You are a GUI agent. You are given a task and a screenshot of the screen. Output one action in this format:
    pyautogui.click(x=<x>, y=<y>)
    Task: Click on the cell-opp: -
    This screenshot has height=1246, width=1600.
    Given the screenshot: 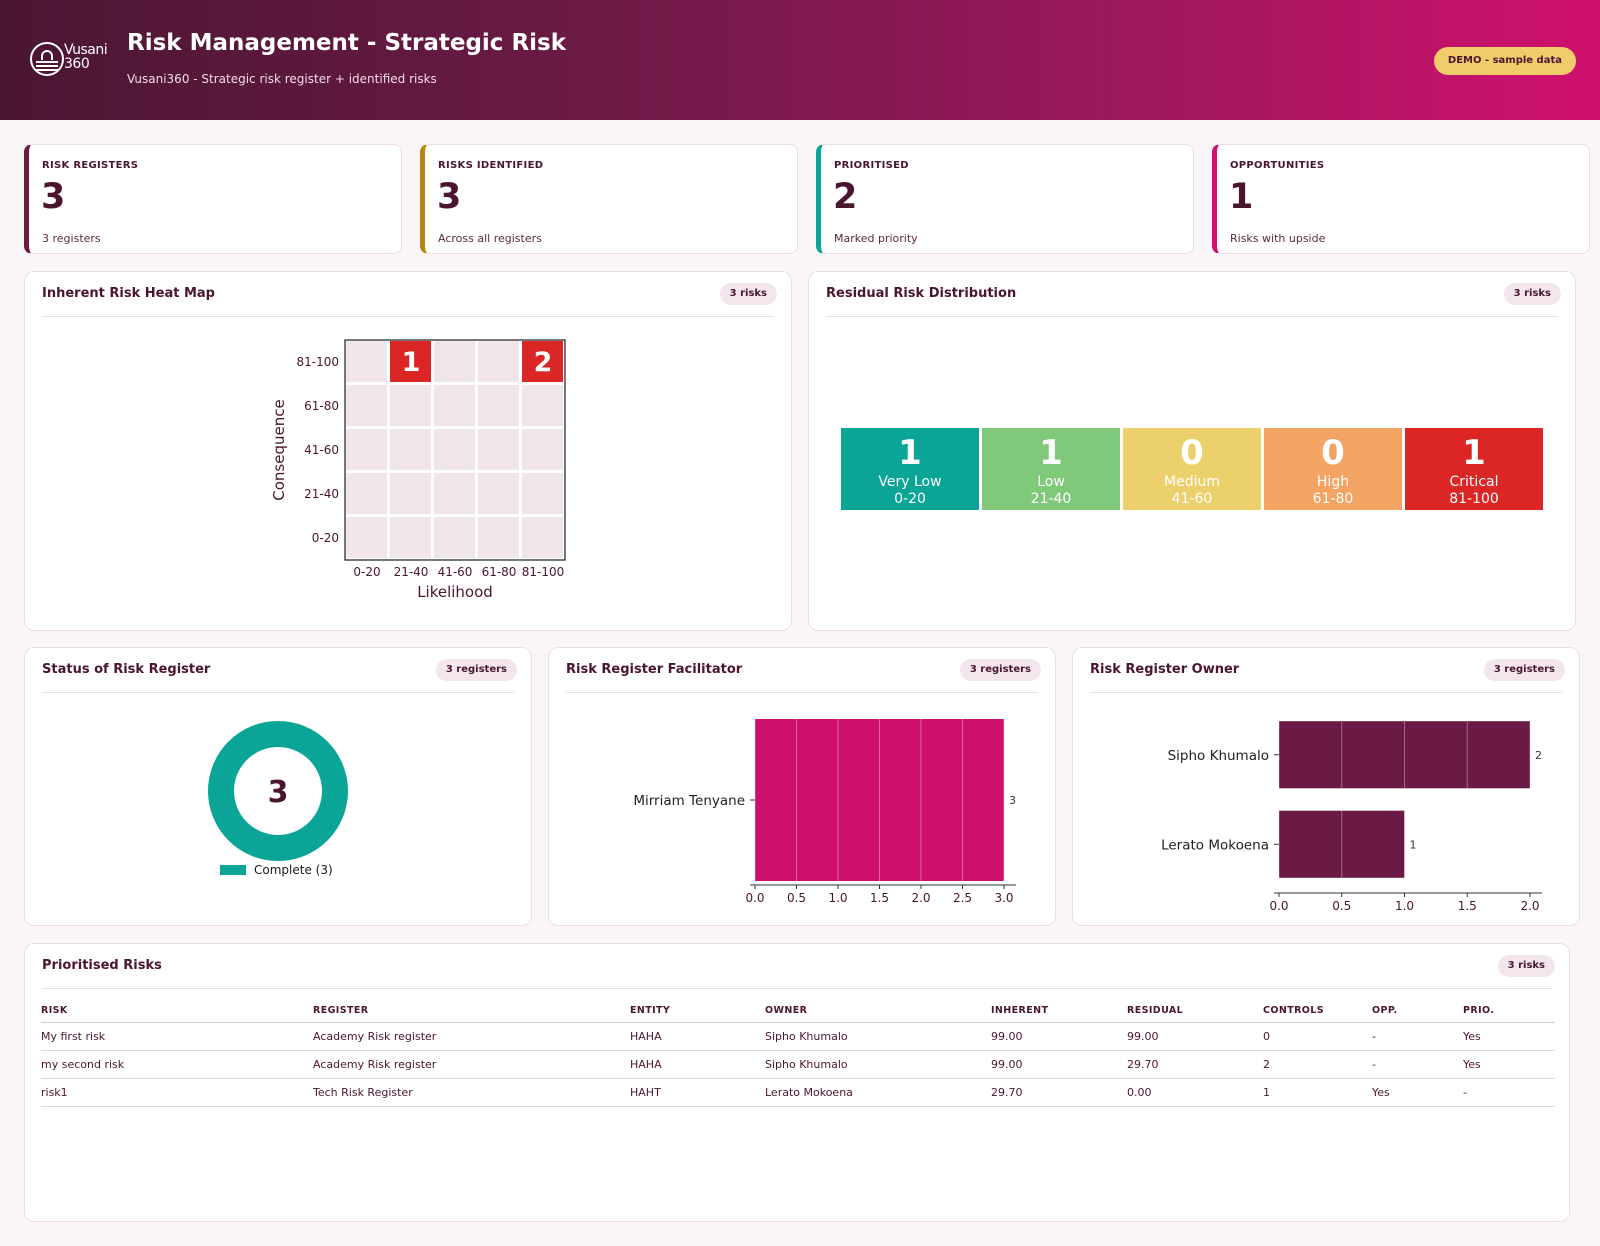 What is the action you would take?
    pyautogui.click(x=1417, y=1036)
    